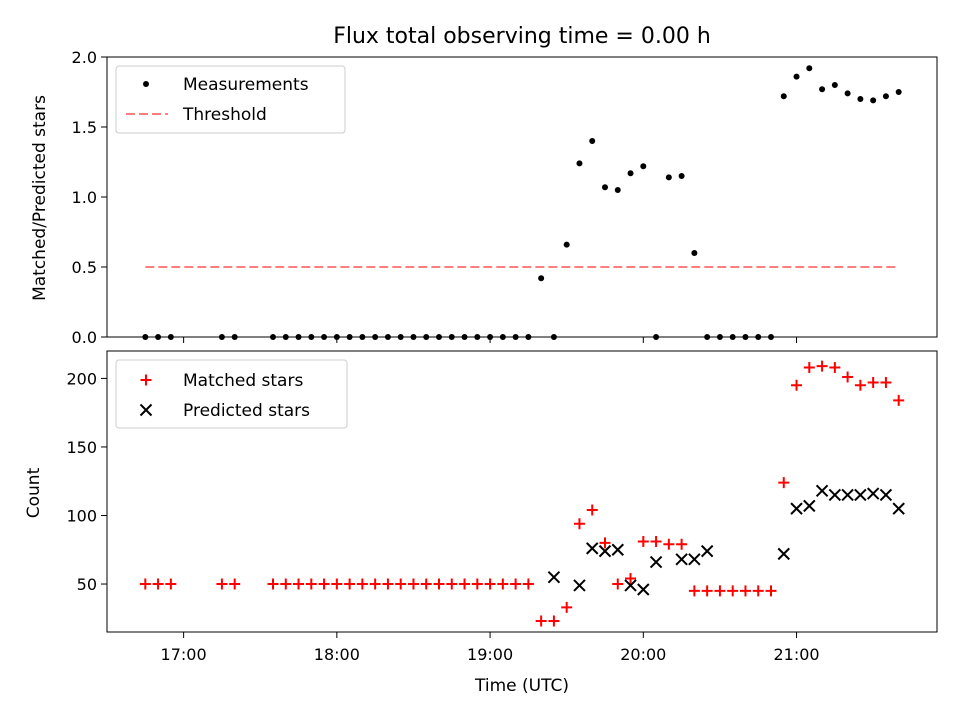 The height and width of the screenshot is (720, 960). Describe the element at coordinates (81, 447) in the screenshot. I see `bottom-y-tick-label: 150` at that location.